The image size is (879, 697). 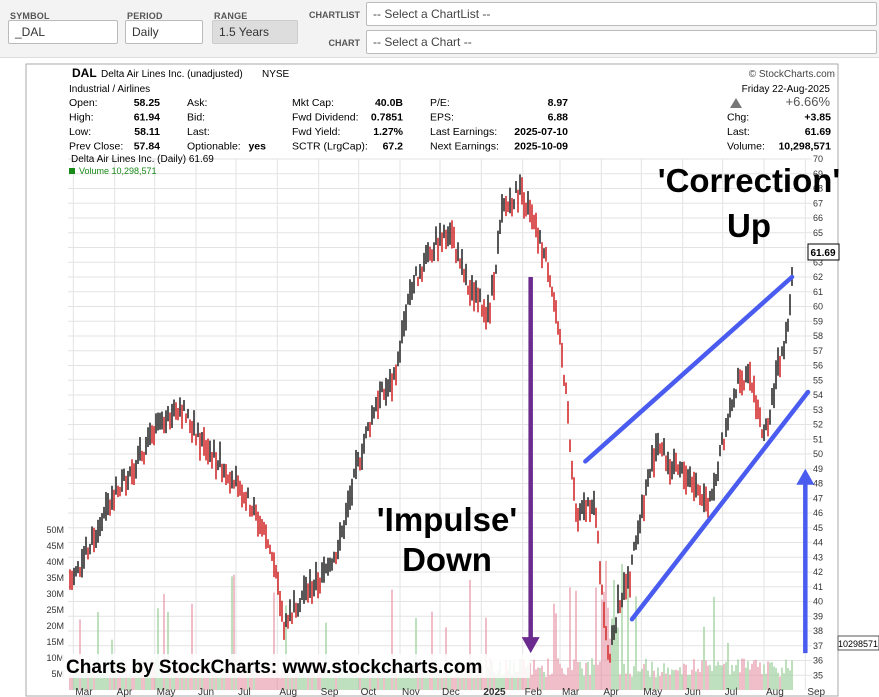 I want to click on date-label: Friday 22-Aug-2025, so click(x=786, y=89).